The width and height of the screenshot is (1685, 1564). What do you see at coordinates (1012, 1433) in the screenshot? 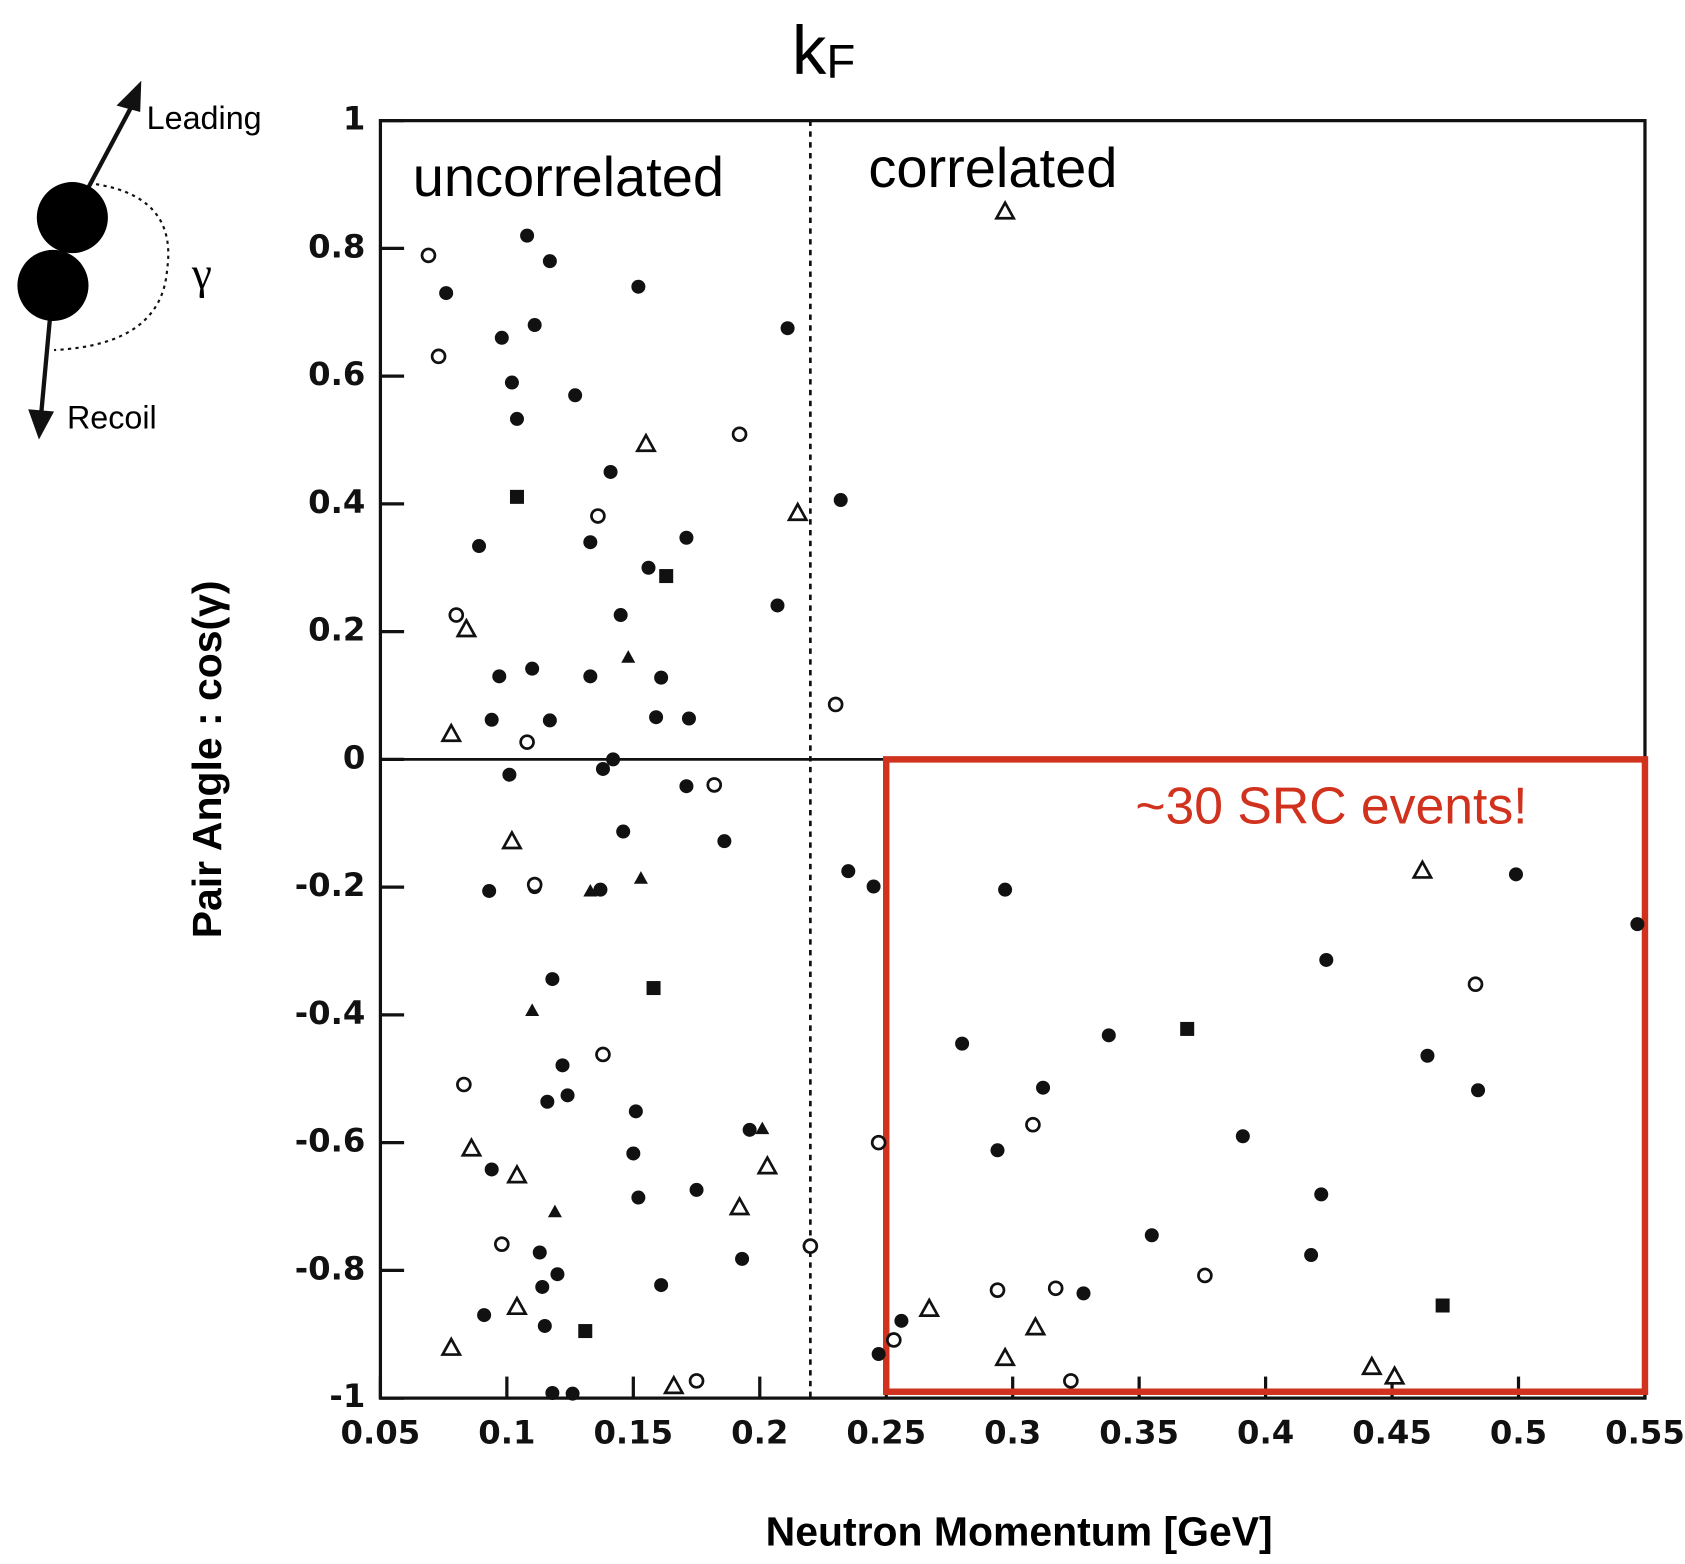
I see `x-tick-label: 0.3` at bounding box center [1012, 1433].